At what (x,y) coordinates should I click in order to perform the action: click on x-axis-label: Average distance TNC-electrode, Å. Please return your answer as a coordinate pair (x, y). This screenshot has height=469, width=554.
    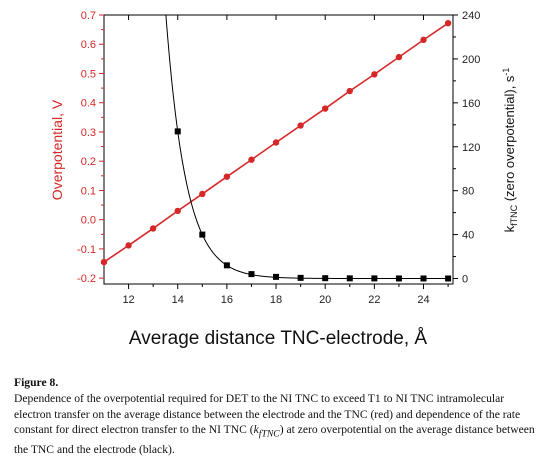
    Looking at the image, I should click on (278, 338).